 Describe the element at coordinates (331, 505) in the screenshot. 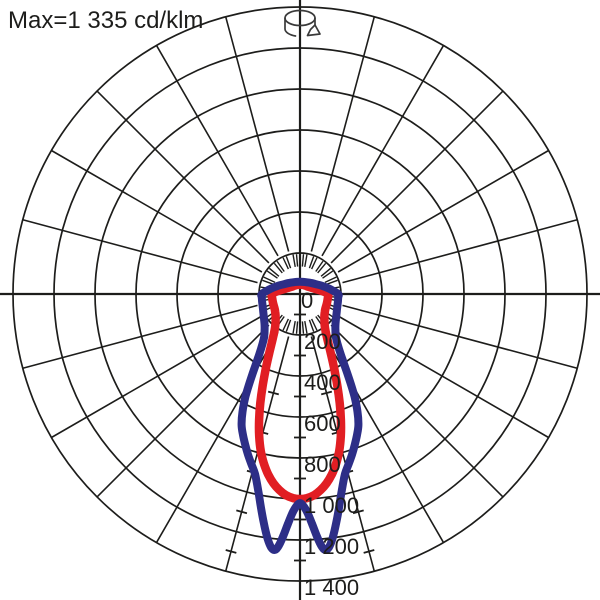

I see `ring-label: 1 000` at that location.